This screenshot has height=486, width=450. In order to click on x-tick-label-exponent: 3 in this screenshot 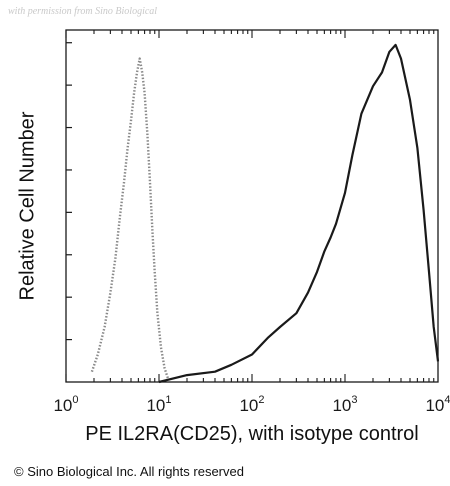, I will do `click(354, 400)`.